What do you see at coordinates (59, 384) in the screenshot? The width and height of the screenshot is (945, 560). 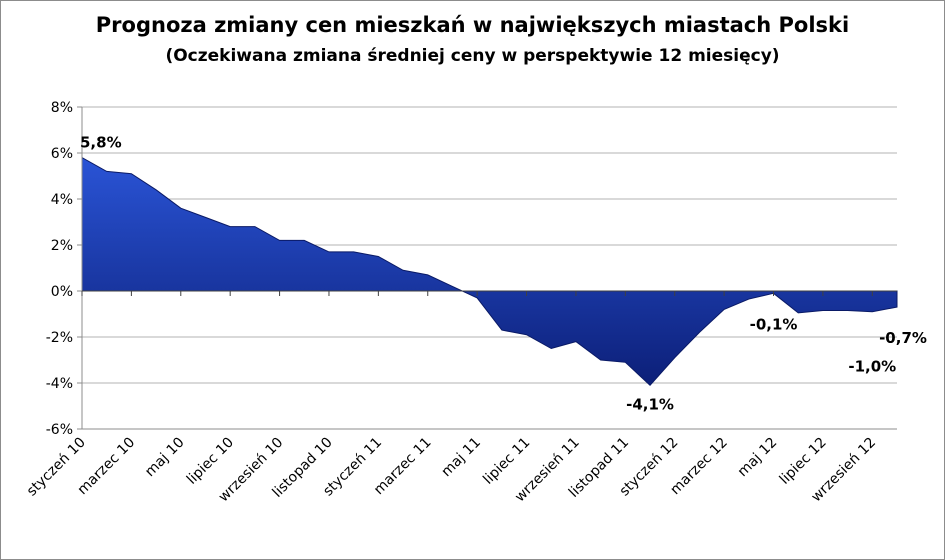 I see `y-tick-label: -4%` at bounding box center [59, 384].